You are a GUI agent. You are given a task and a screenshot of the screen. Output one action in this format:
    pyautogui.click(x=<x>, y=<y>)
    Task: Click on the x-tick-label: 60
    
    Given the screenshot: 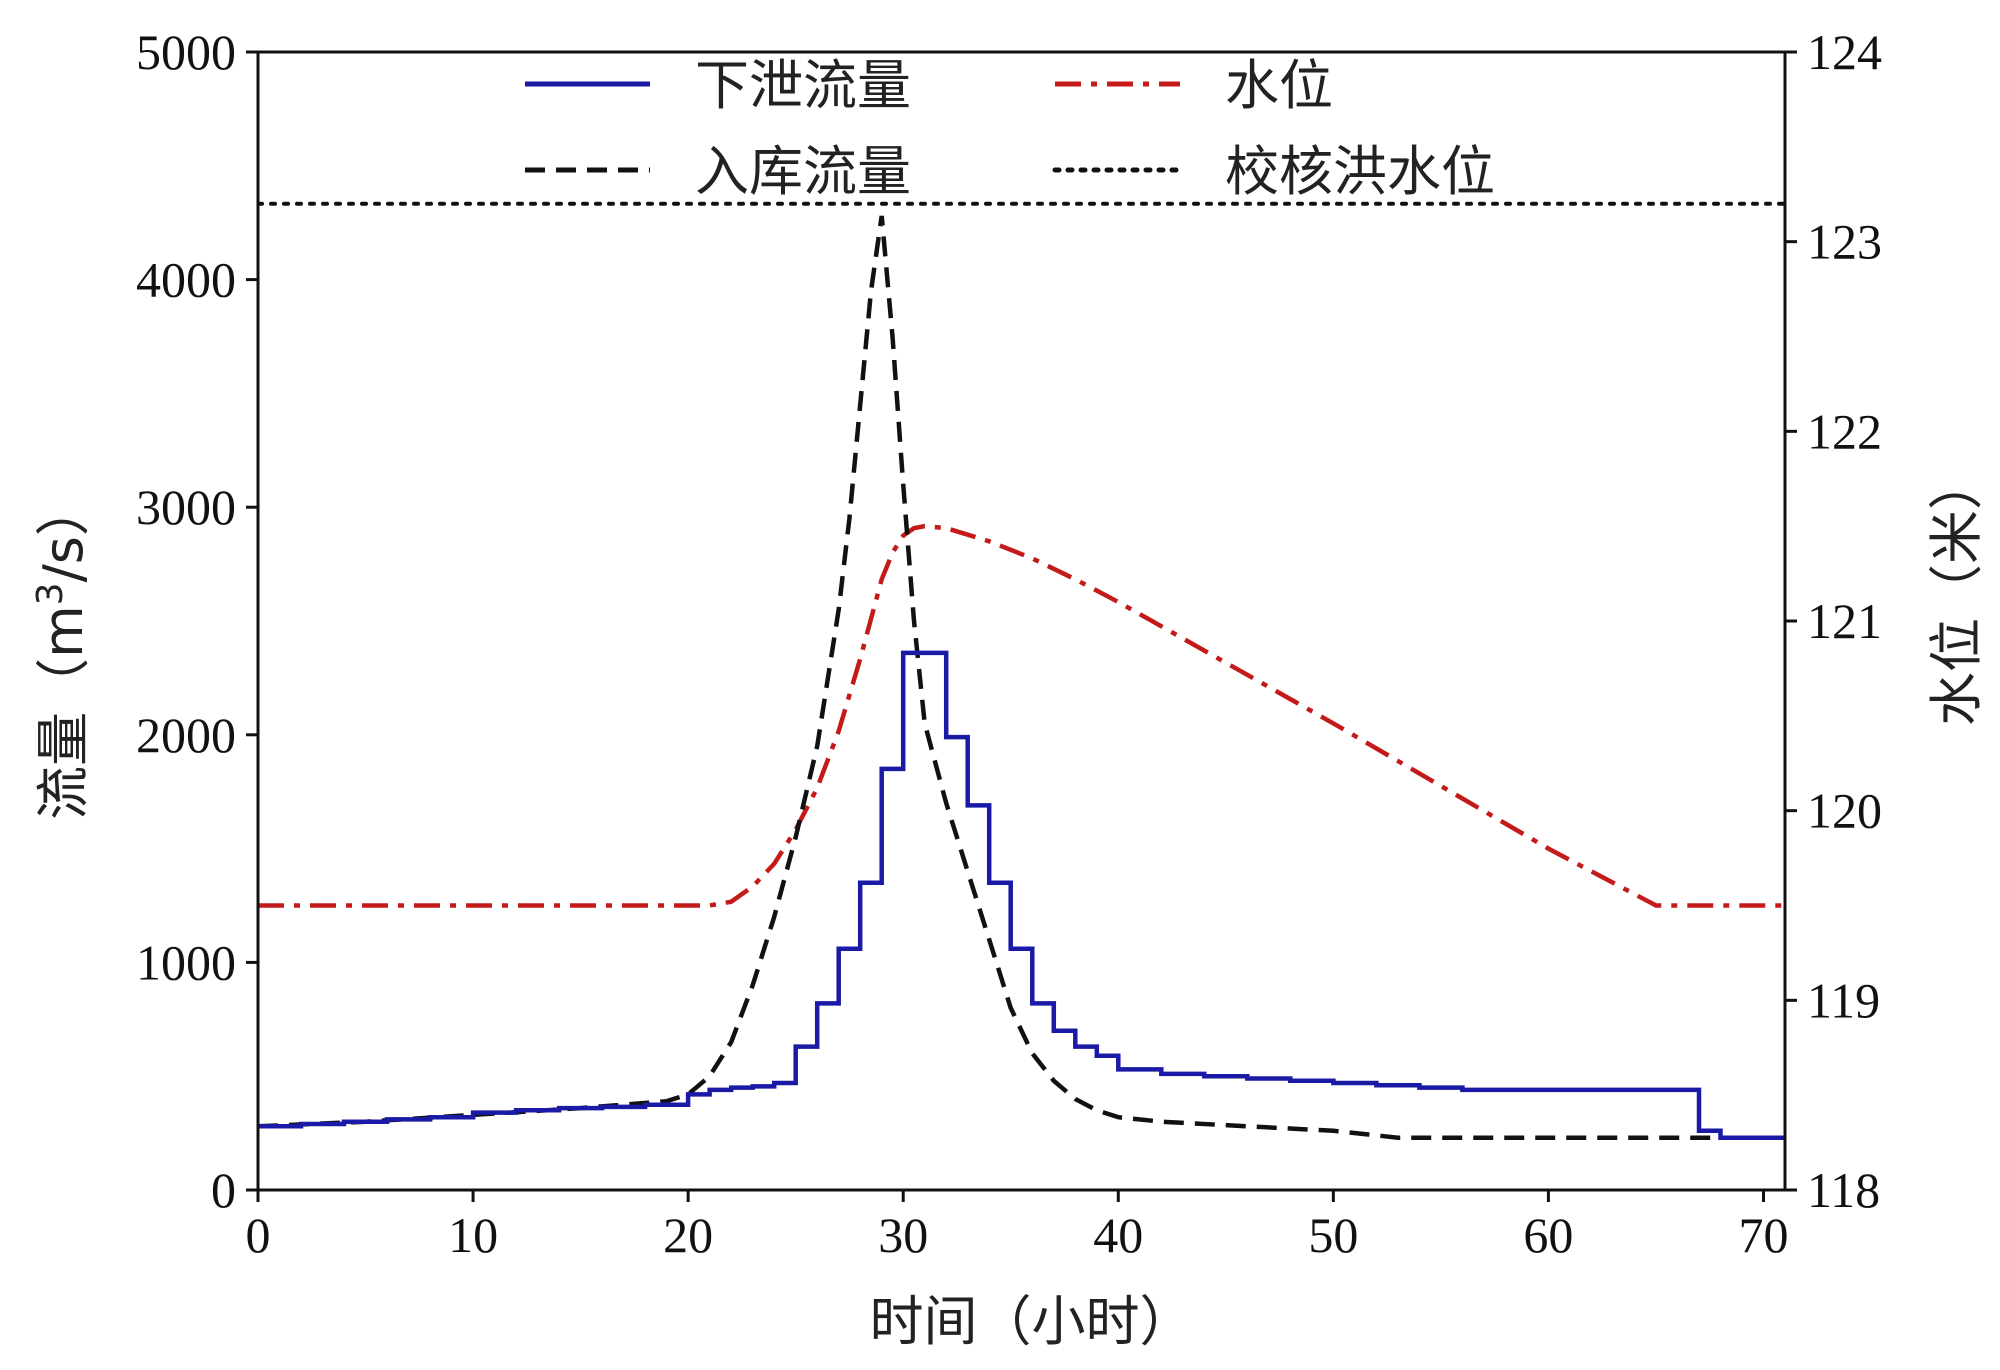 What is the action you would take?
    pyautogui.click(x=1548, y=1235)
    